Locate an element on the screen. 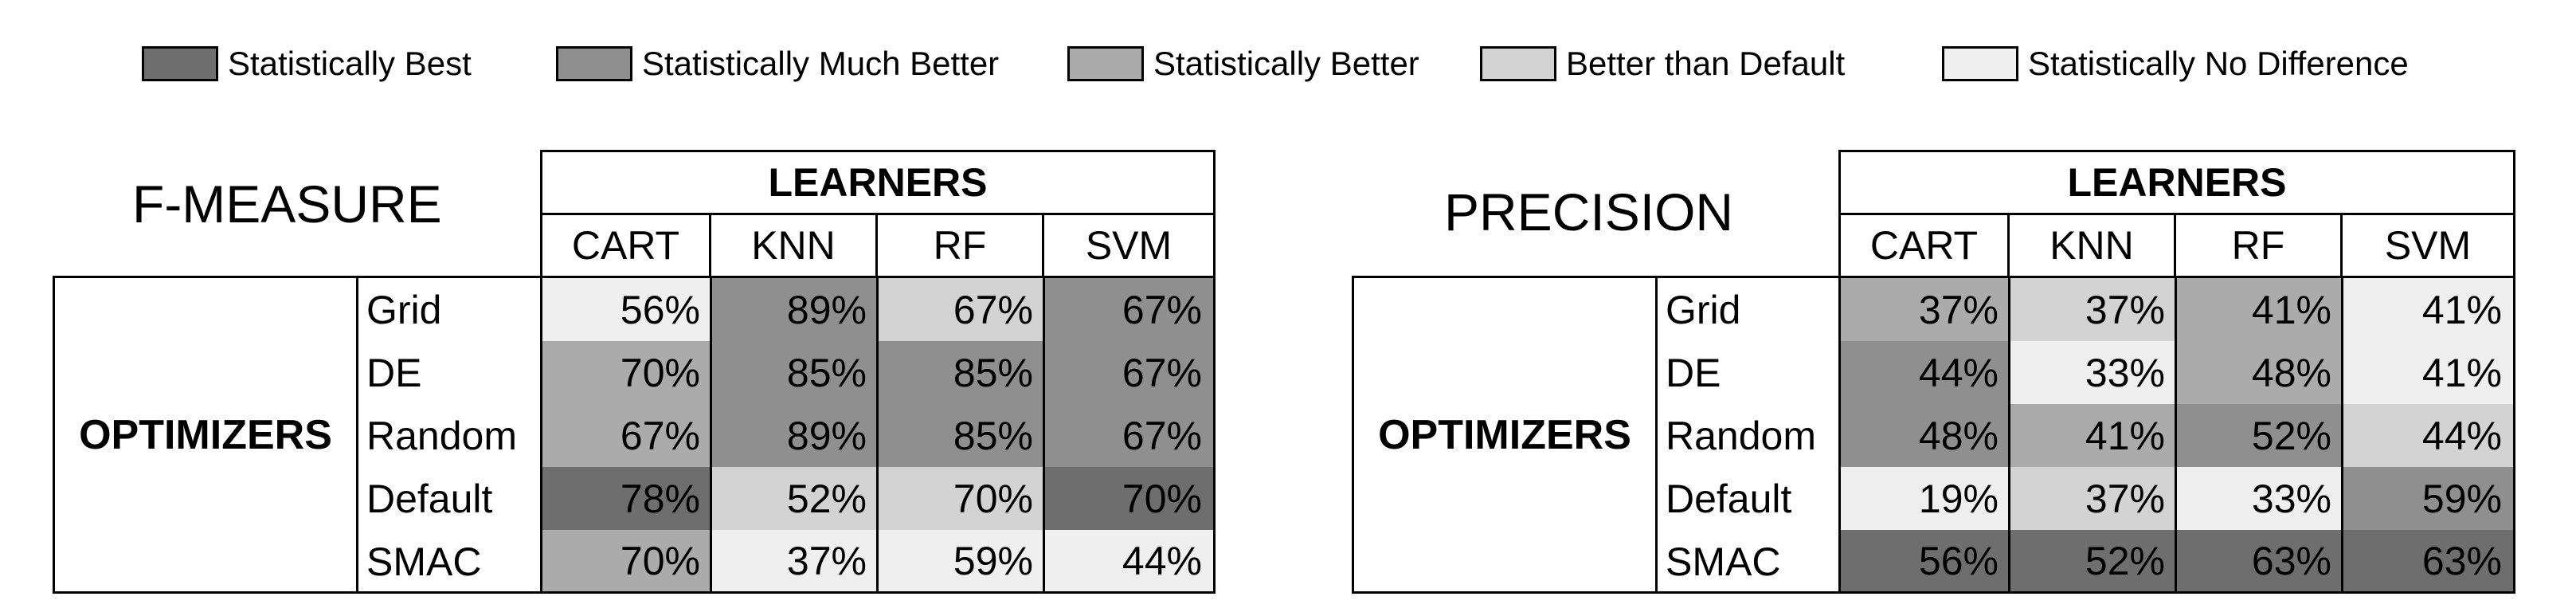 The height and width of the screenshot is (616, 2576). cell-grid-cart: 56% is located at coordinates (626, 309).